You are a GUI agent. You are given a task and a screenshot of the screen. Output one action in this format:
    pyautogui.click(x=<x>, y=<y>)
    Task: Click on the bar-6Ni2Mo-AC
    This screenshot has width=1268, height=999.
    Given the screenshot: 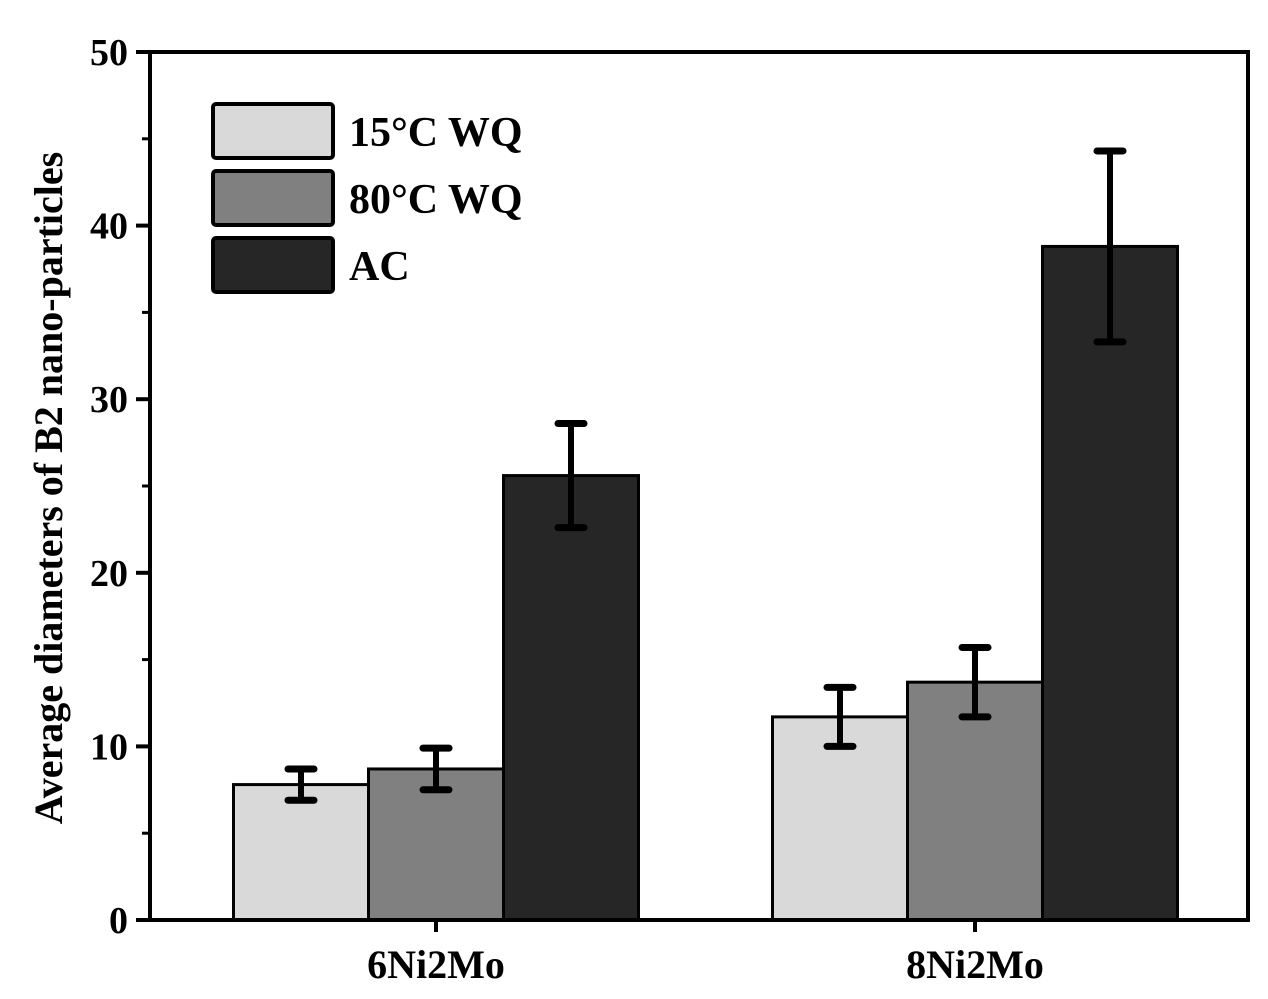 What is the action you would take?
    pyautogui.click(x=571, y=698)
    